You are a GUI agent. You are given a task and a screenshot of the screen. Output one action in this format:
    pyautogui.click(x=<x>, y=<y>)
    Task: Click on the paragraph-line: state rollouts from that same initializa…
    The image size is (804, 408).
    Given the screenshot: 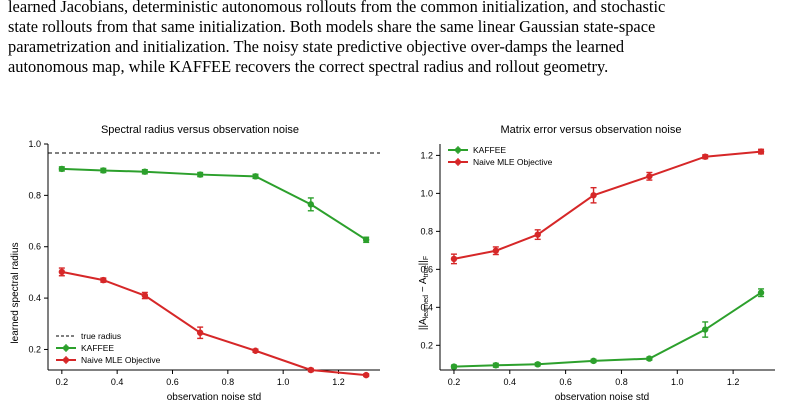 What is the action you would take?
    pyautogui.click(x=332, y=26)
    